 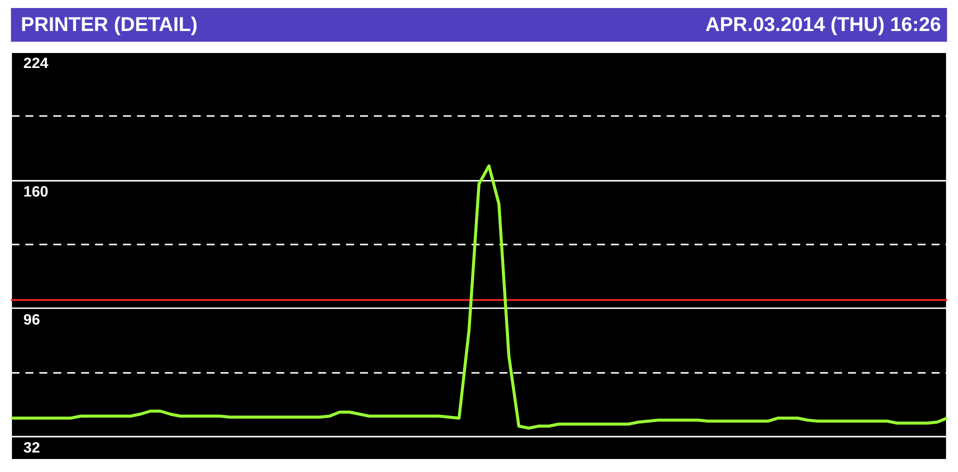 What do you see at coordinates (35, 191) in the screenshot?
I see `y-tick-label: 160` at bounding box center [35, 191].